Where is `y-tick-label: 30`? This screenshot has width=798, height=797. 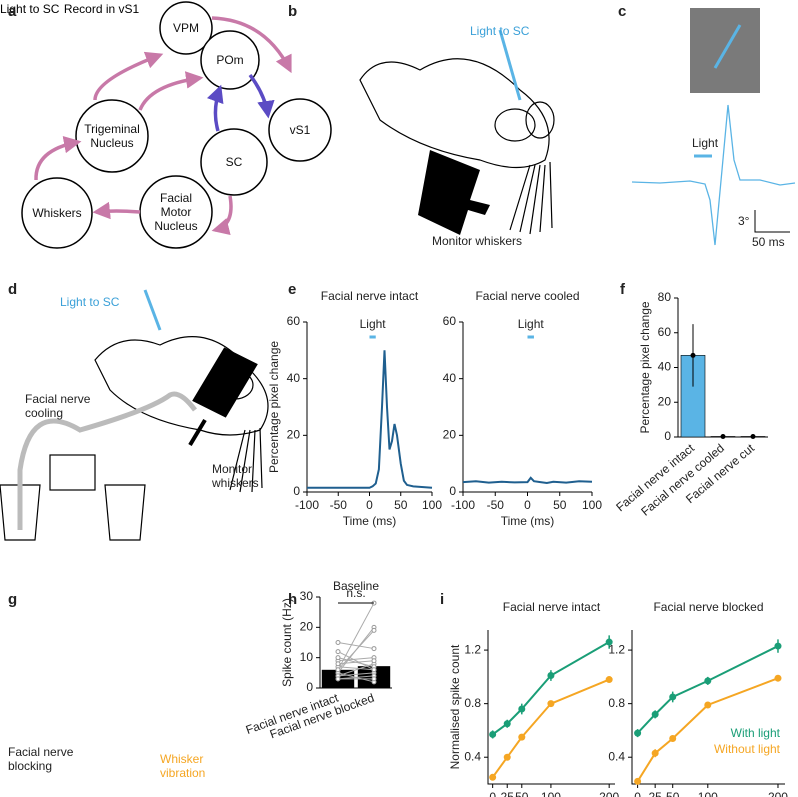 y-tick-label: 30 is located at coordinates (307, 596).